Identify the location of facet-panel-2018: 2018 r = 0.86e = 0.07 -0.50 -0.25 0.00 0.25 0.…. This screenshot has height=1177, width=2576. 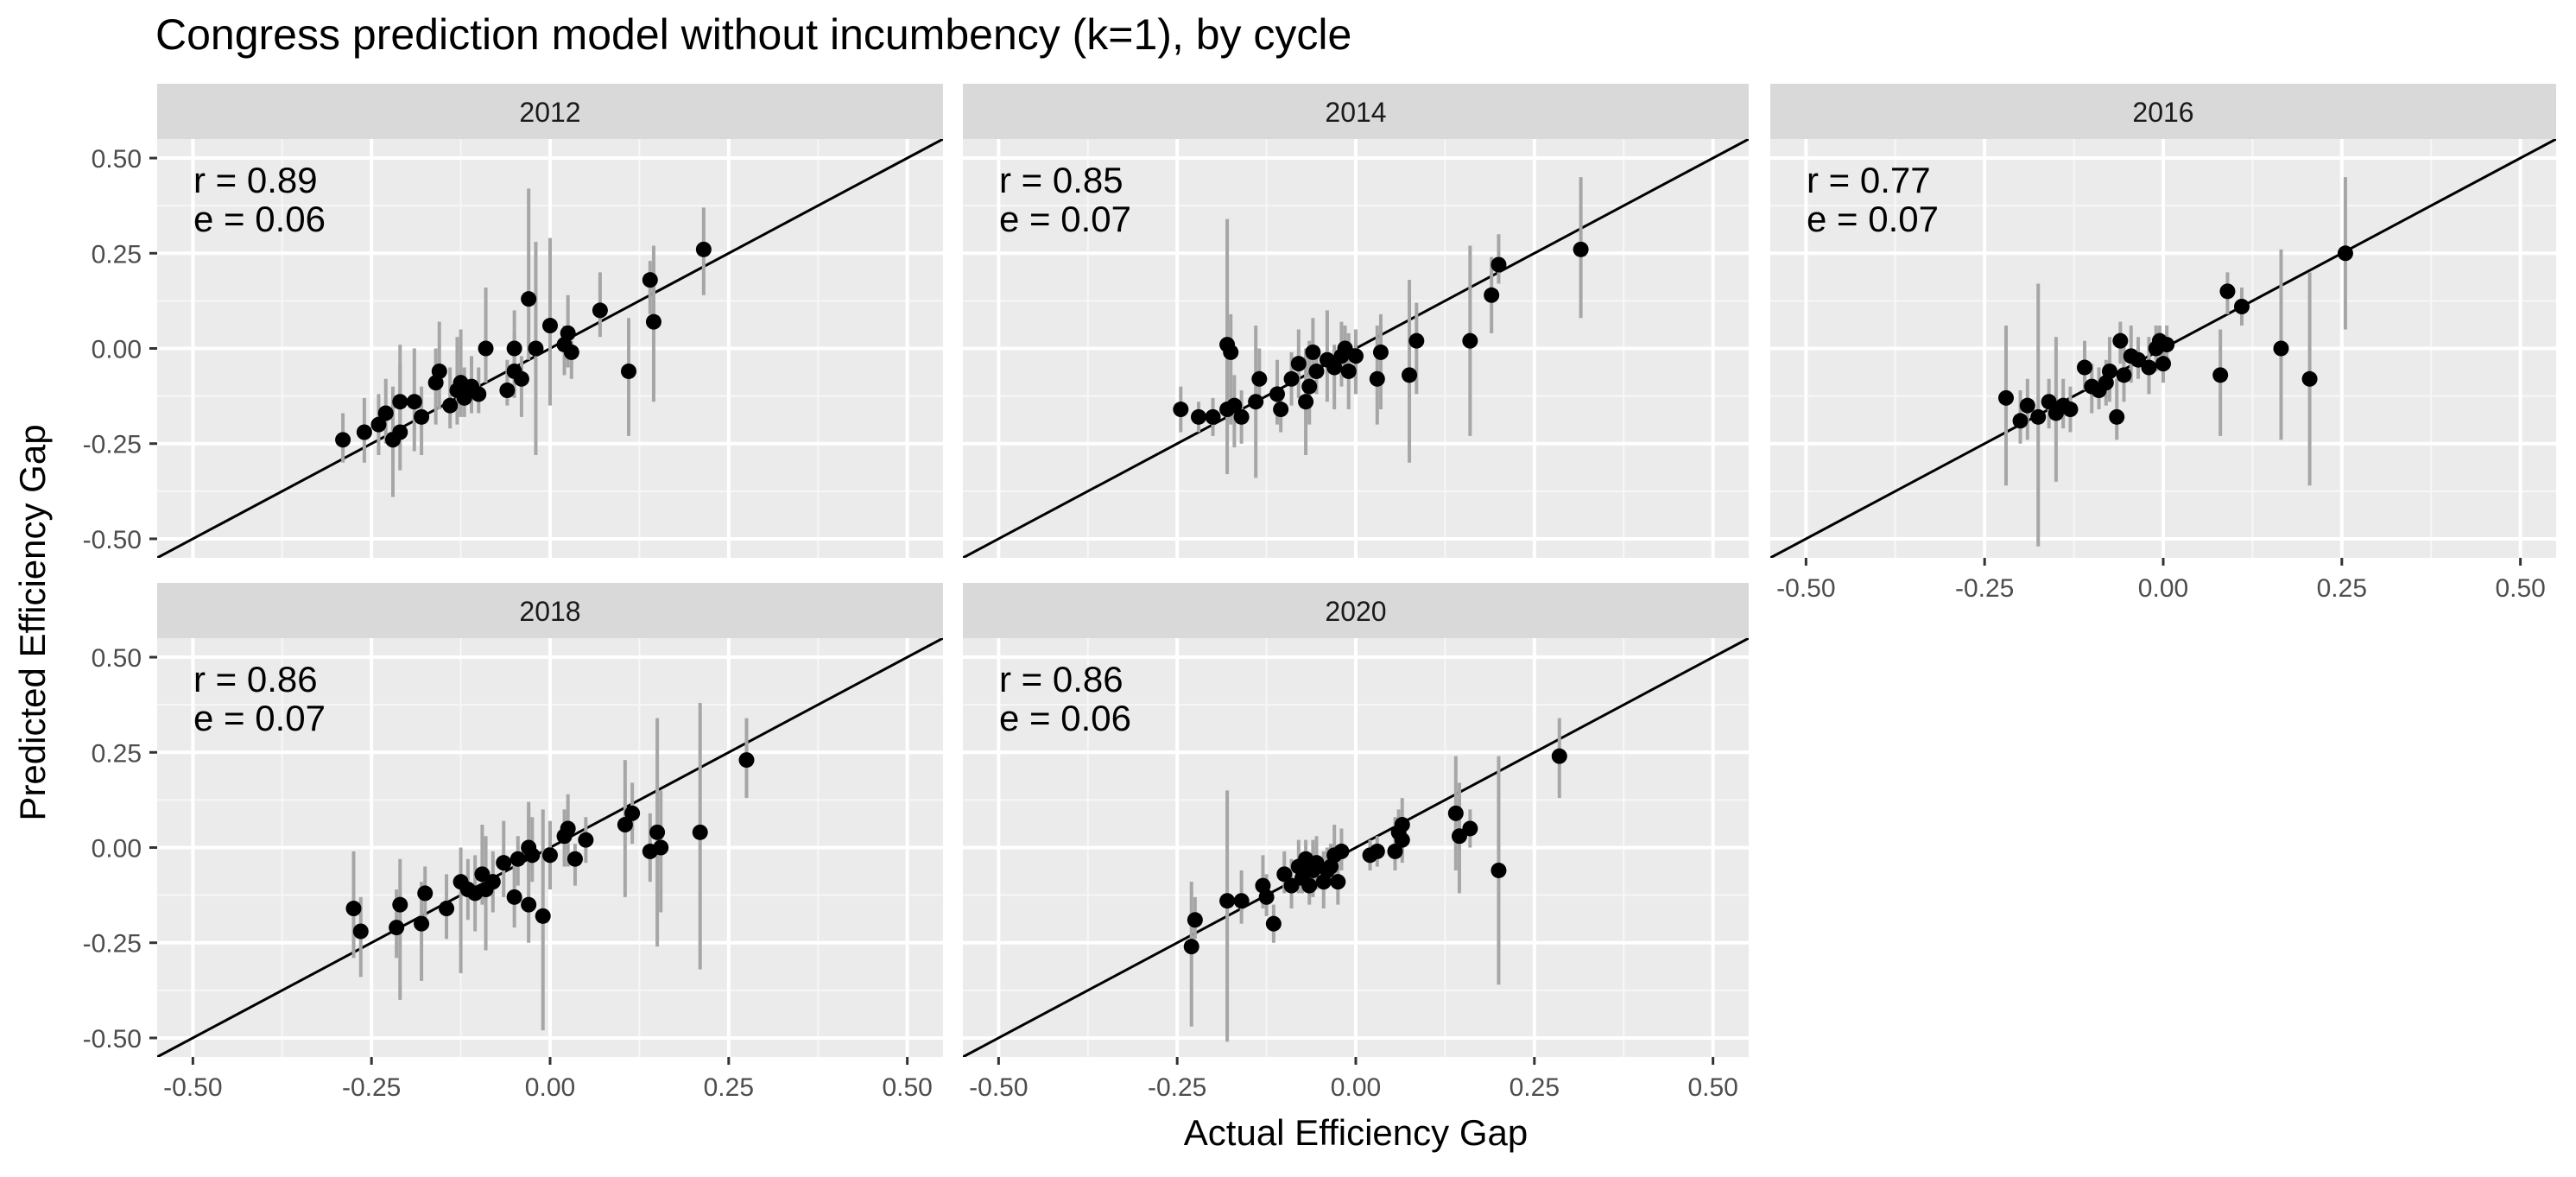
(513, 842).